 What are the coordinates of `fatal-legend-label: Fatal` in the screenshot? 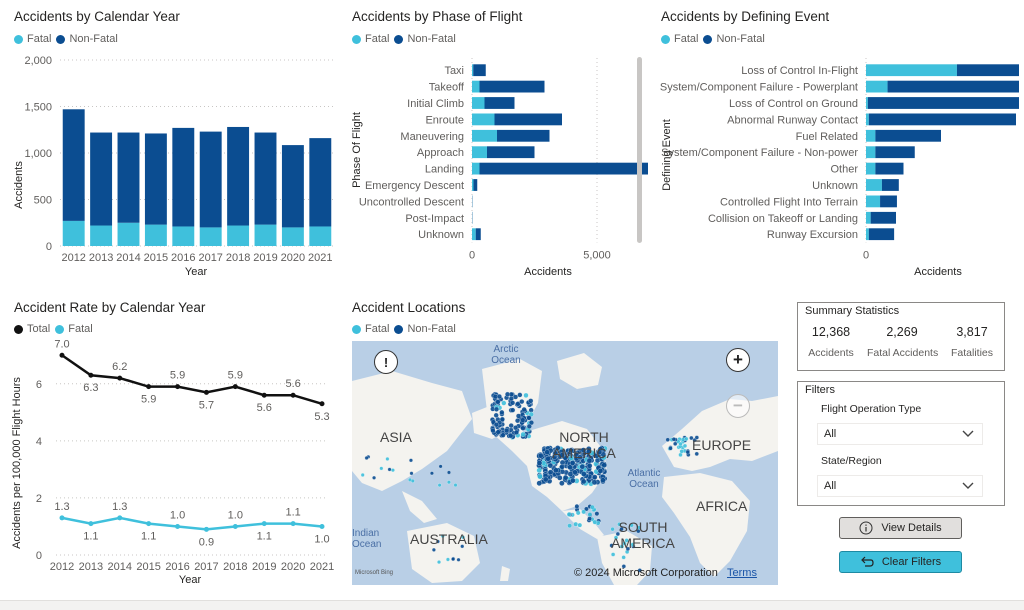 It's located at (686, 39).